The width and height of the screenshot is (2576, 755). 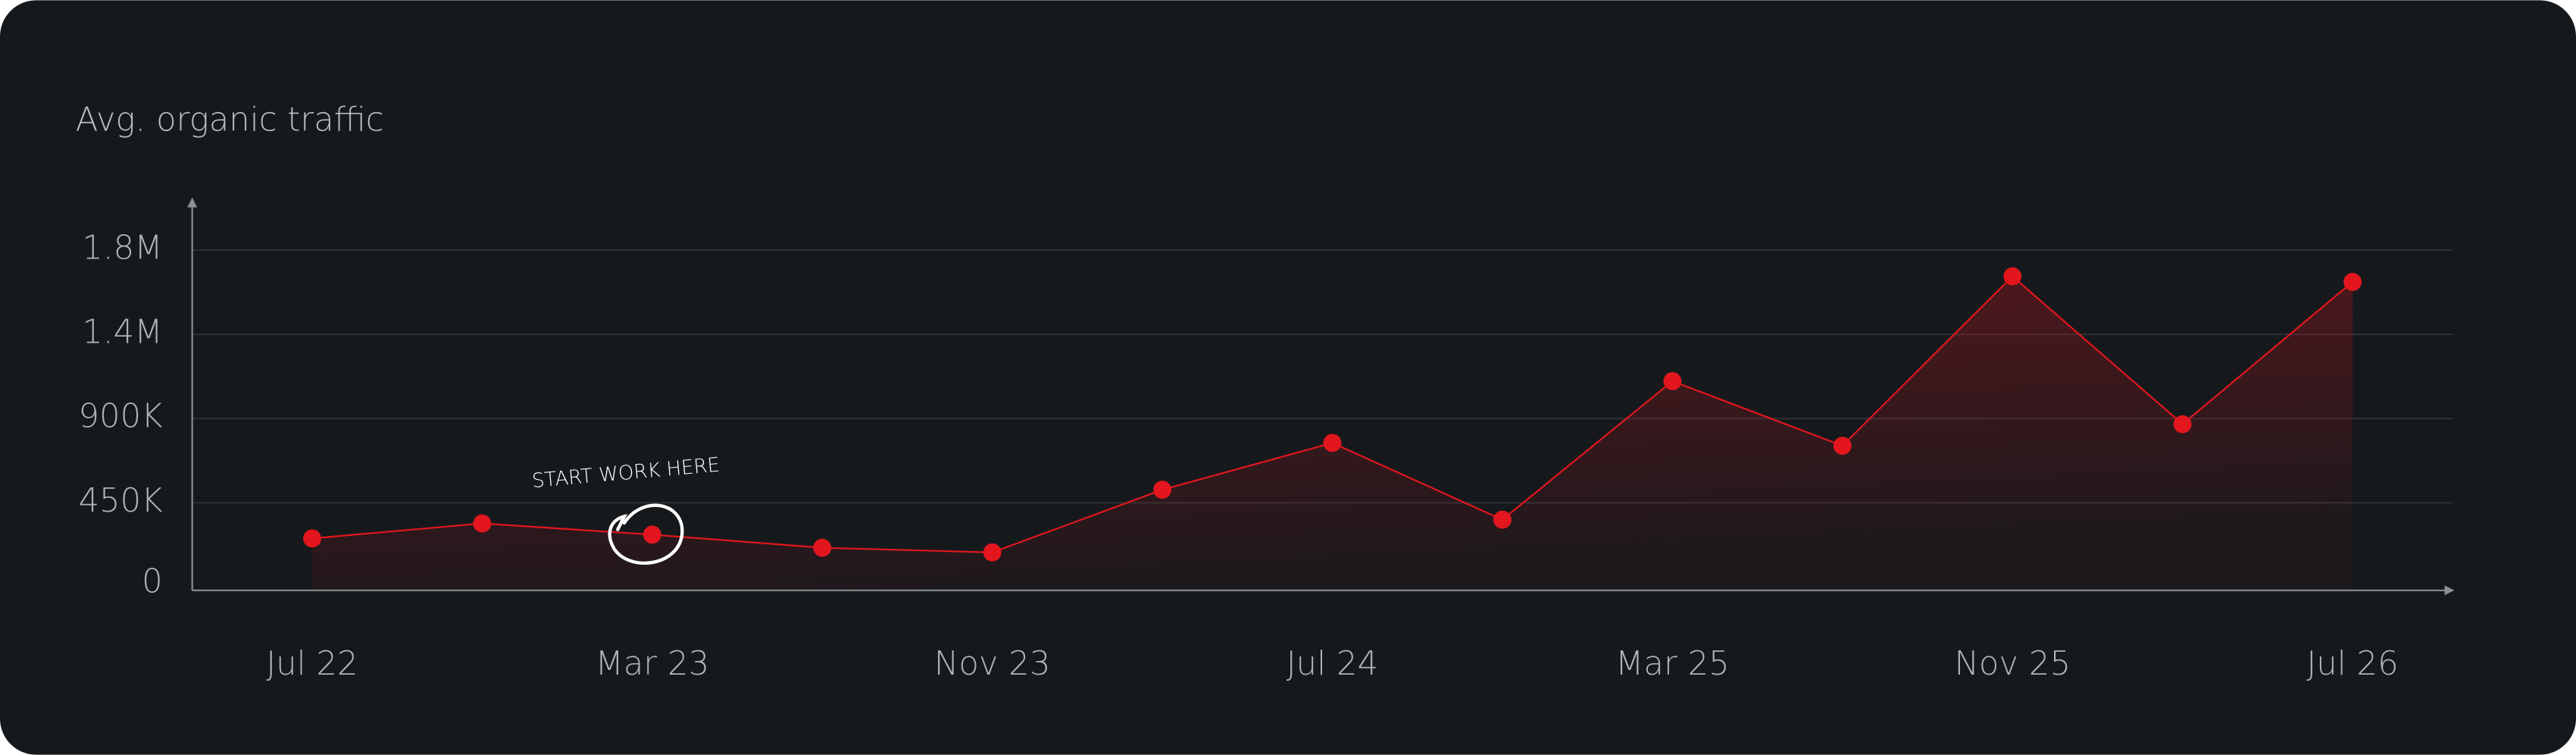 What do you see at coordinates (1332, 664) in the screenshot?
I see `x-tick-label: Jul 24` at bounding box center [1332, 664].